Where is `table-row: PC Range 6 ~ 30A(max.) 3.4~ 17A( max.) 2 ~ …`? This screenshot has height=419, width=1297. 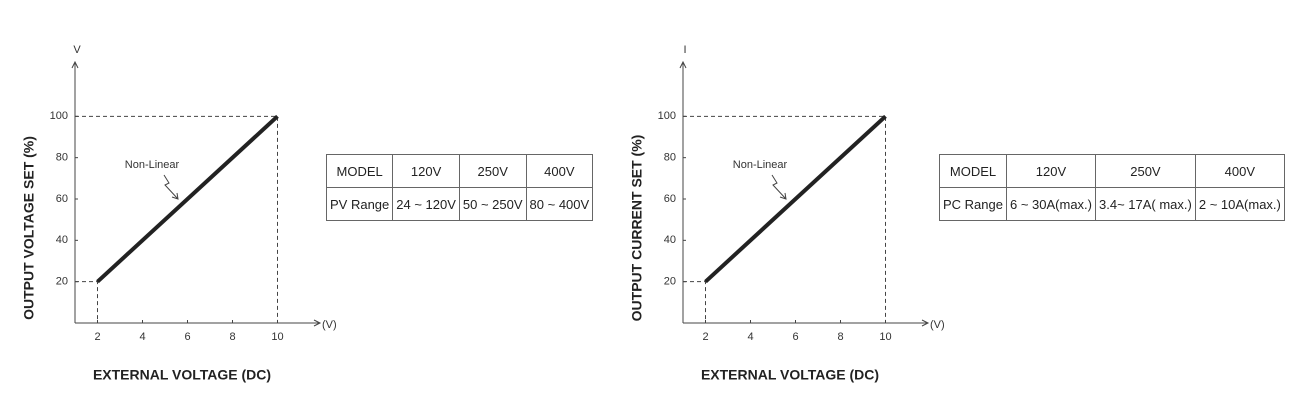 table-row: PC Range 6 ~ 30A(max.) 3.4~ 17A( max.) 2 ~ … is located at coordinates (1112, 204).